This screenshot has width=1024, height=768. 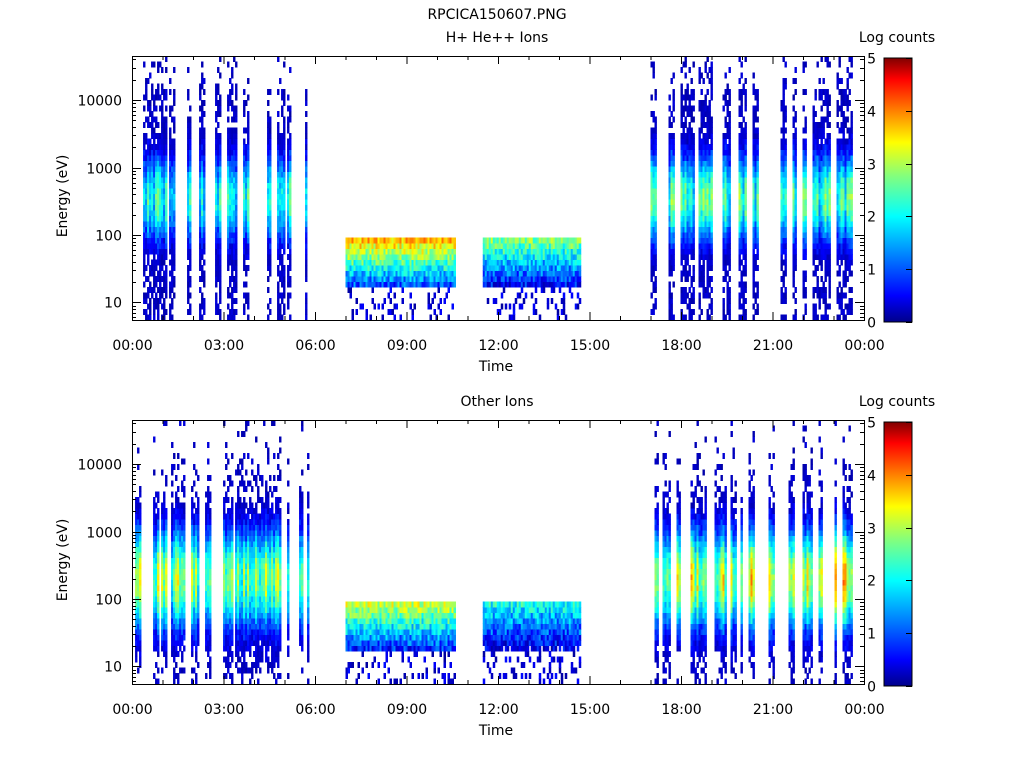 I want to click on y-tick-label: 100, so click(x=108, y=237).